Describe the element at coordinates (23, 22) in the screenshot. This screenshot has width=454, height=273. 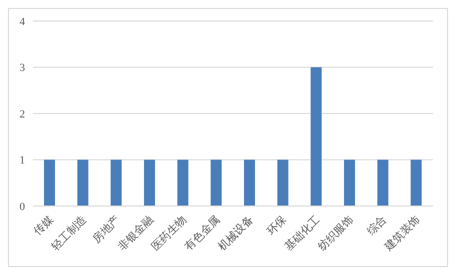
I see `y-tick-label: 4` at that location.